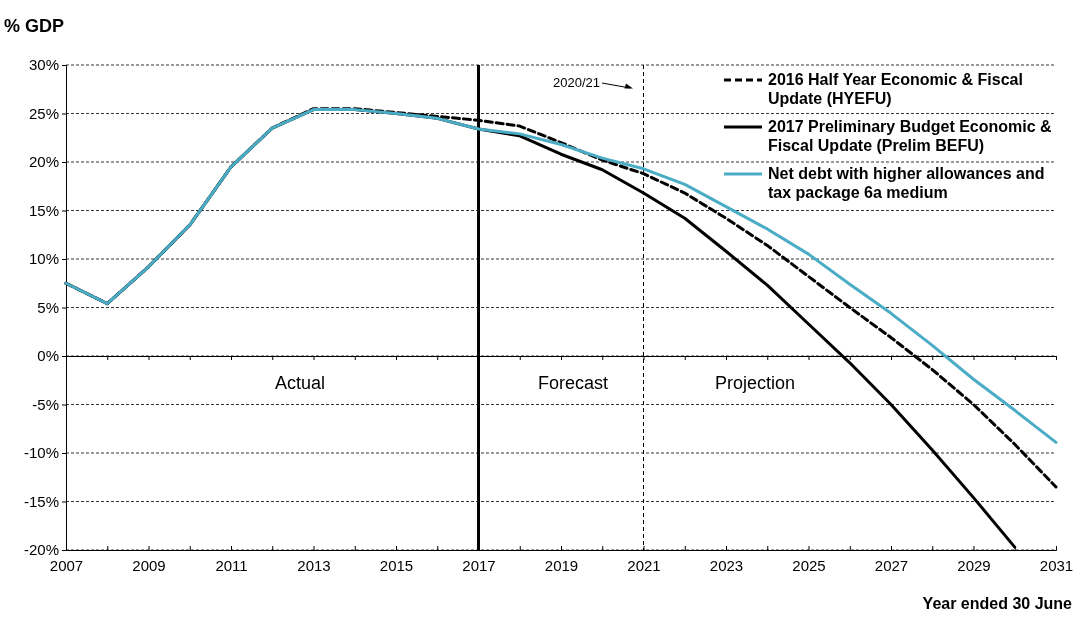 The image size is (1076, 617). I want to click on annotation: Forecast, so click(573, 383).